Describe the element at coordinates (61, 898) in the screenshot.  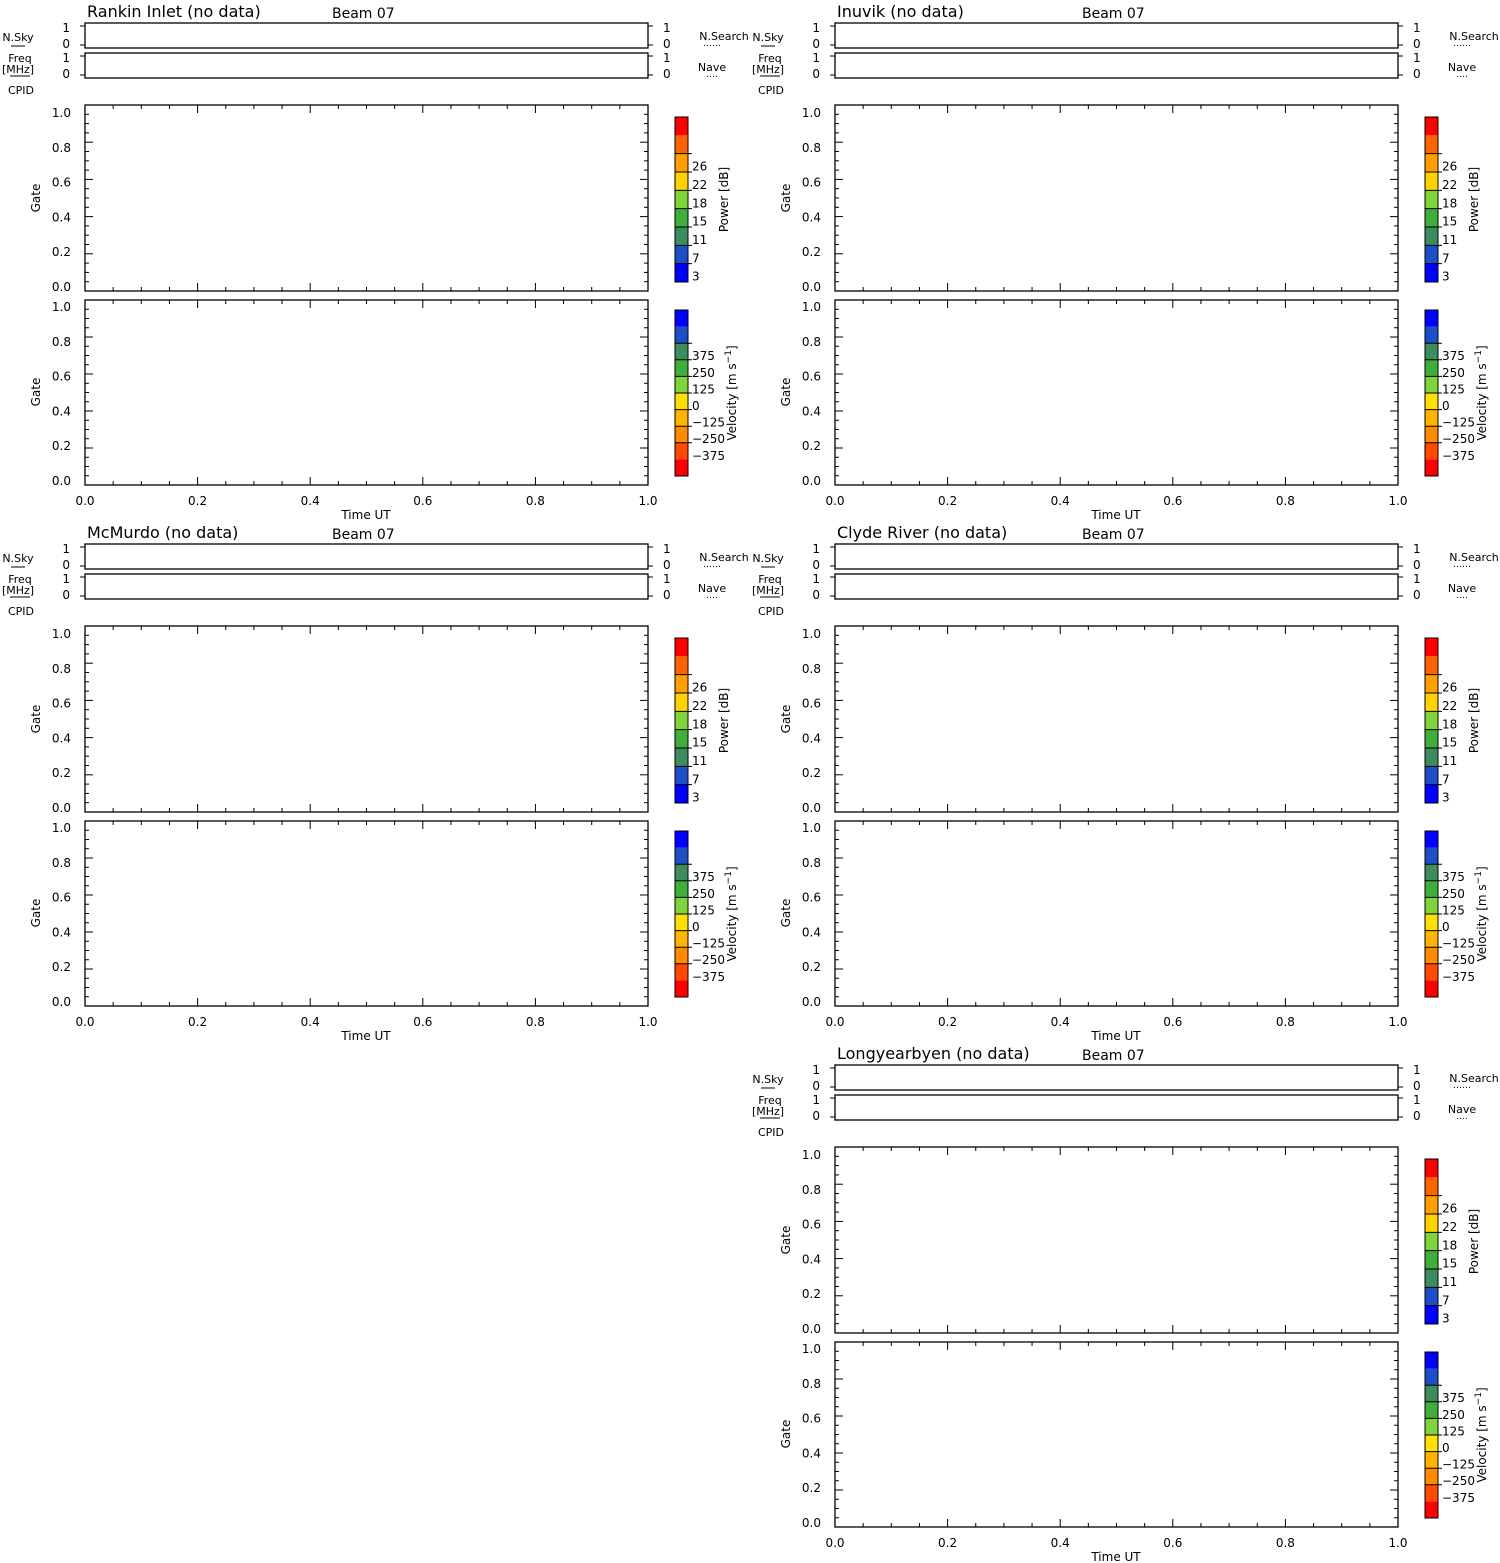
I see `velocity-ytick-label: 0.6` at that location.